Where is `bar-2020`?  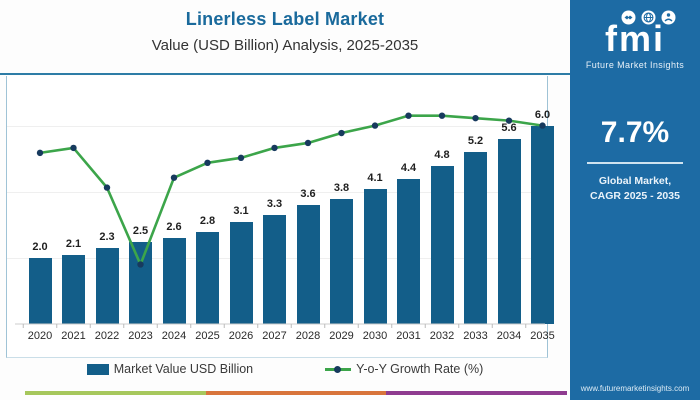 bar-2020 is located at coordinates (40, 291).